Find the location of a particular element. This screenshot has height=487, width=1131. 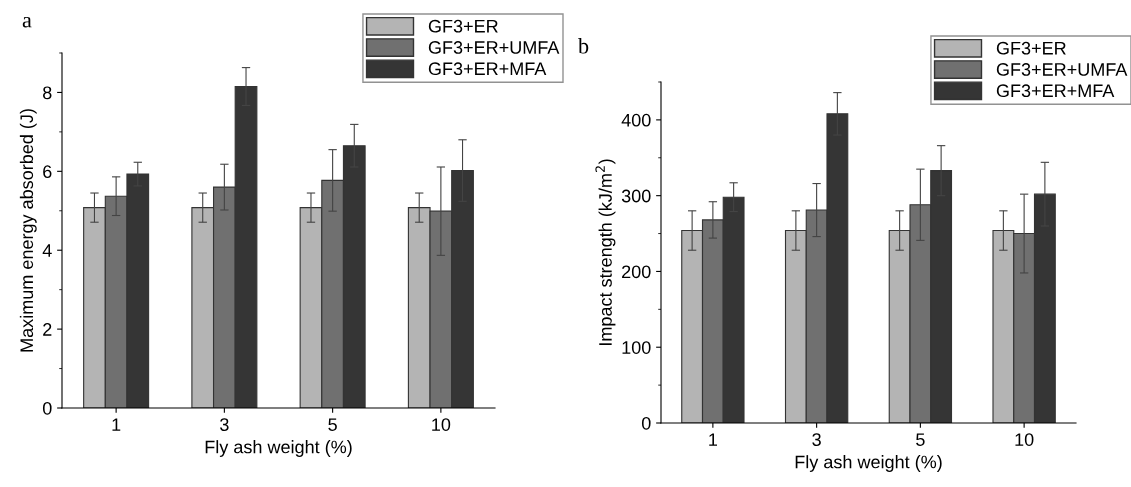

y-tick-label: 8 is located at coordinates (47, 93).